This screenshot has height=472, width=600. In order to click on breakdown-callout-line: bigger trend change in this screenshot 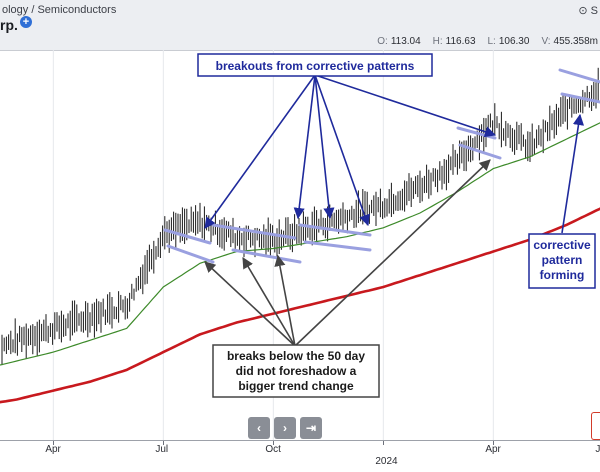, I will do `click(296, 386)`.